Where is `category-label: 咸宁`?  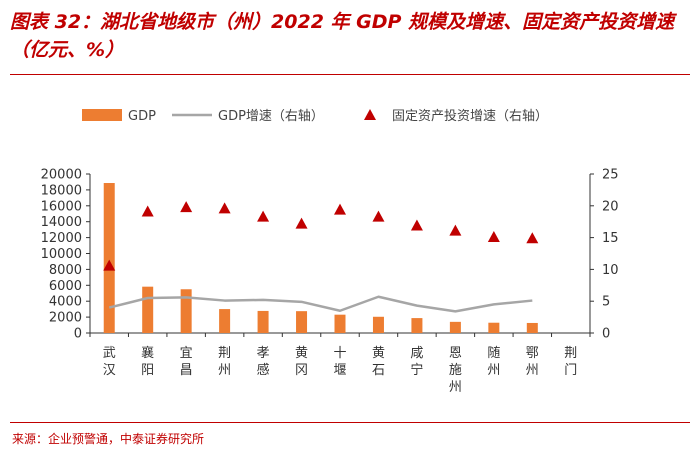
category-label: 咸宁 is located at coordinates (416, 362).